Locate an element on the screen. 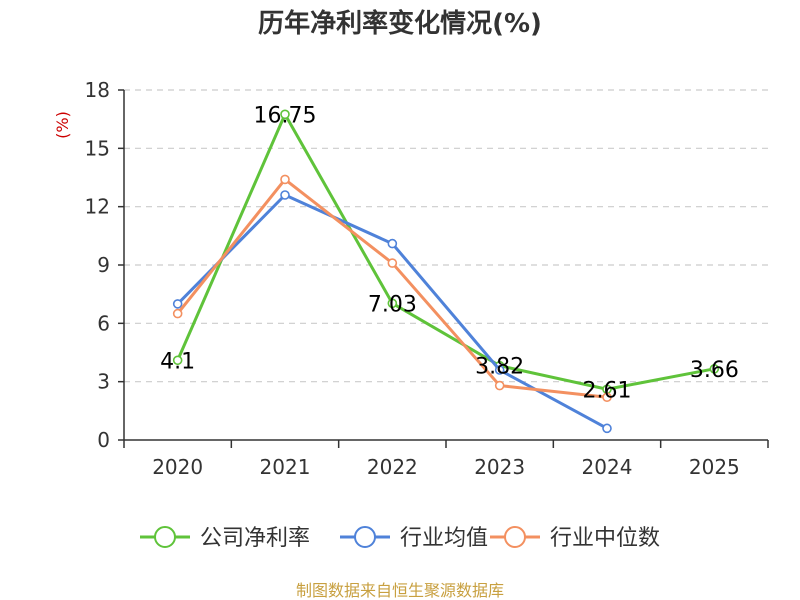 Image resolution: width=800 pixels, height=600 pixels. y-tick-label: 9 is located at coordinates (103, 265).